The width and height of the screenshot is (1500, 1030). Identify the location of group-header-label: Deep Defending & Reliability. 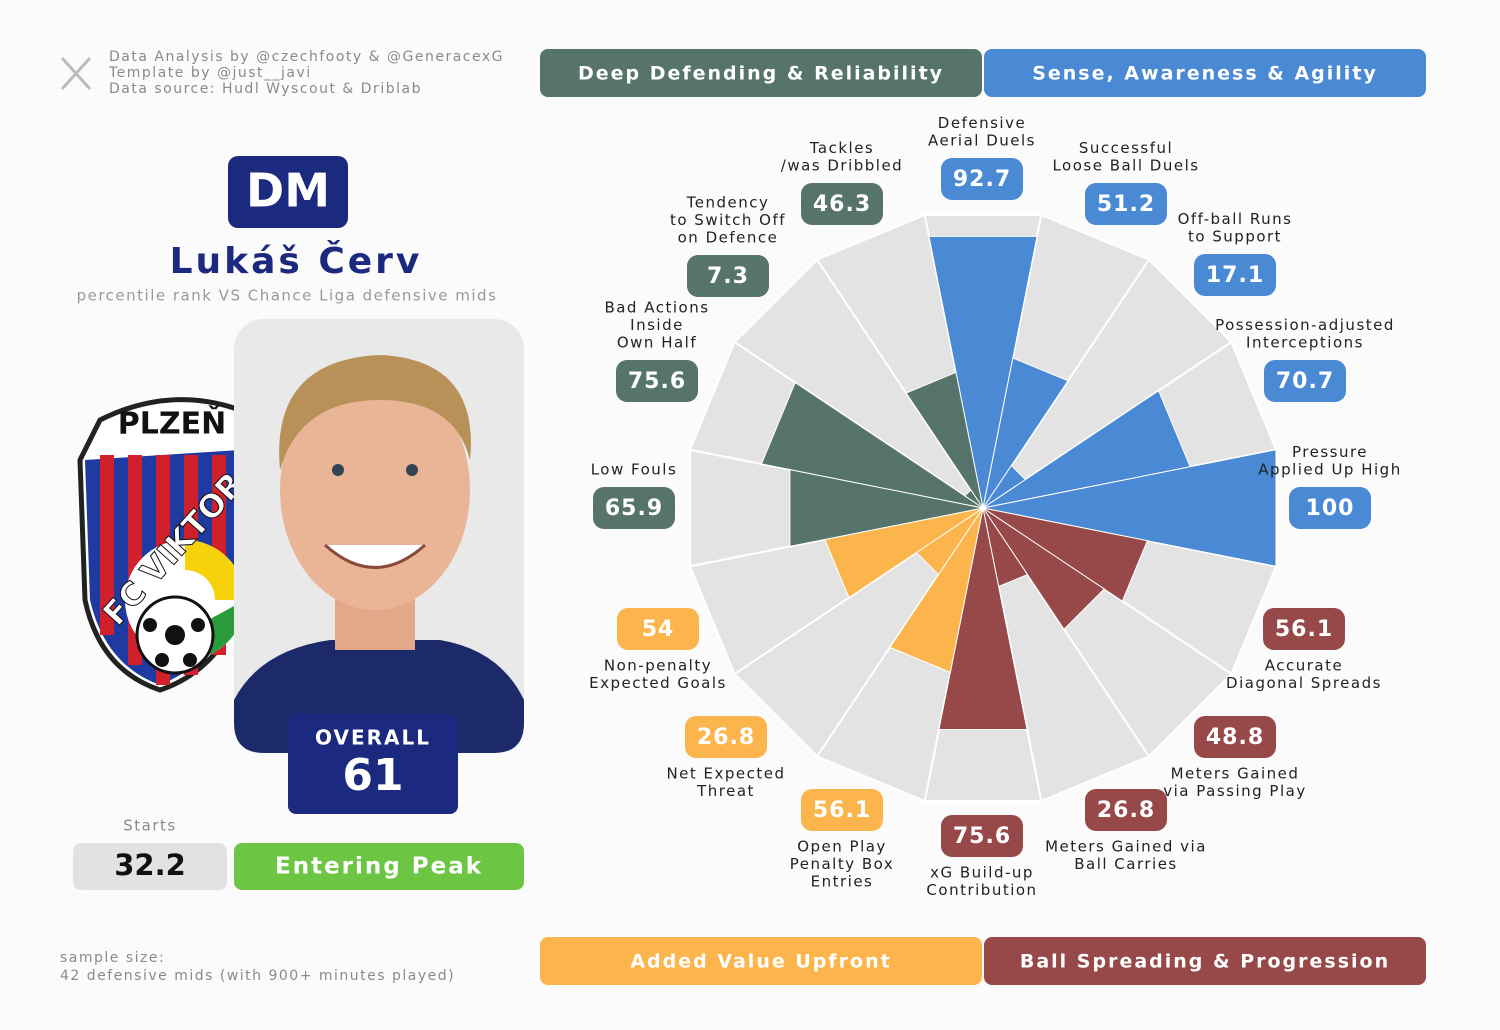
(761, 74).